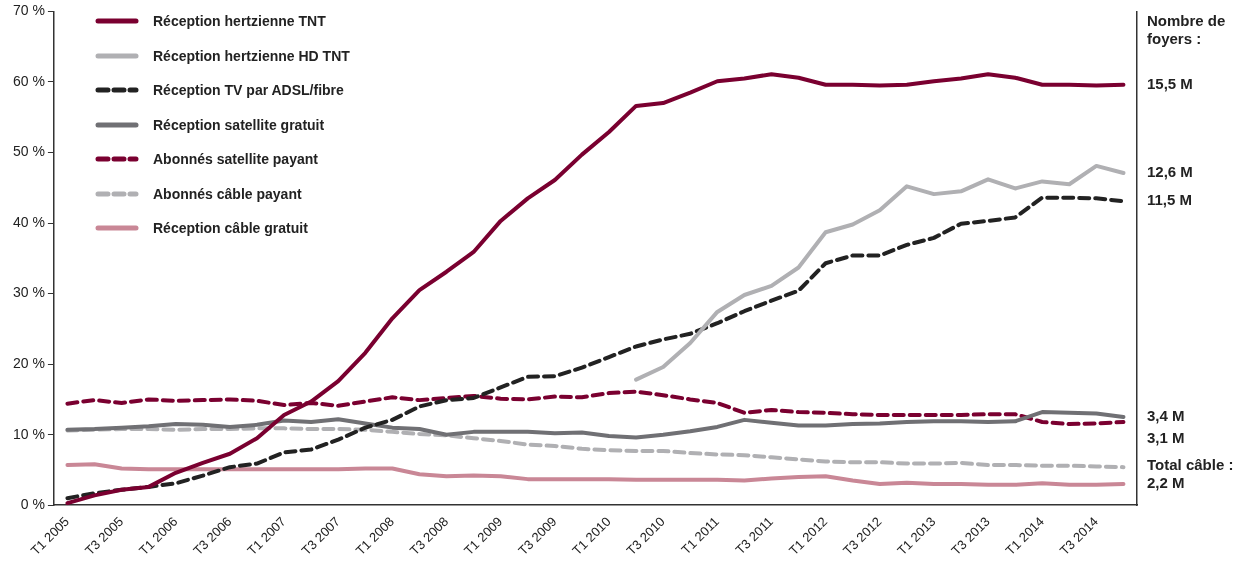 This screenshot has height=562, width=1245. I want to click on text: 12,6 M, so click(1170, 172).